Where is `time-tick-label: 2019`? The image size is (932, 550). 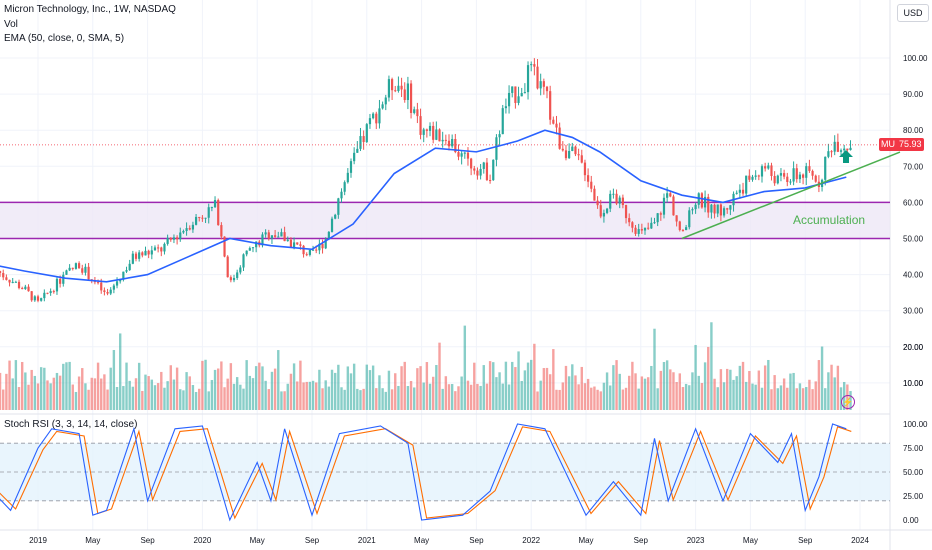 time-tick-label: 2019 is located at coordinates (38, 540).